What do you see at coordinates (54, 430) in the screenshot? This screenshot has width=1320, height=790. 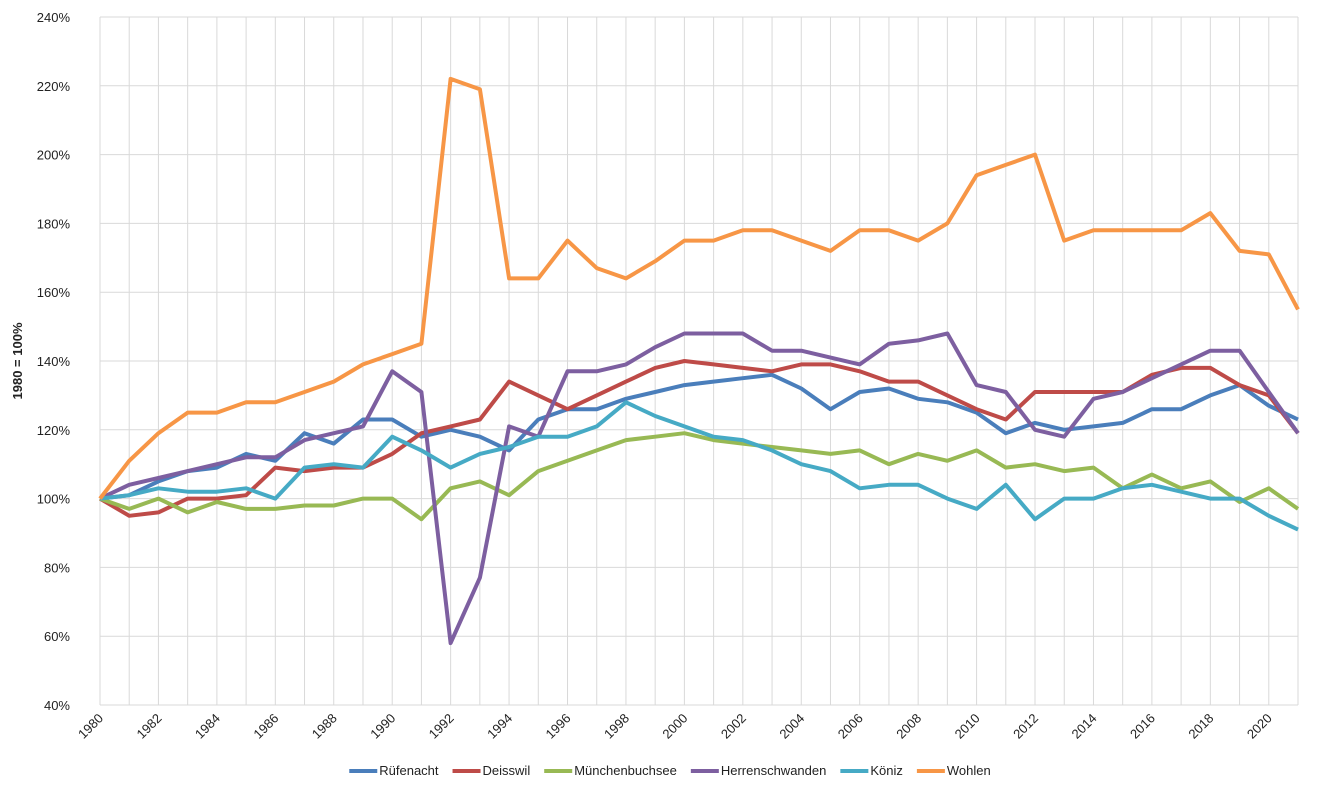 I see `y-tick-label: 120%` at bounding box center [54, 430].